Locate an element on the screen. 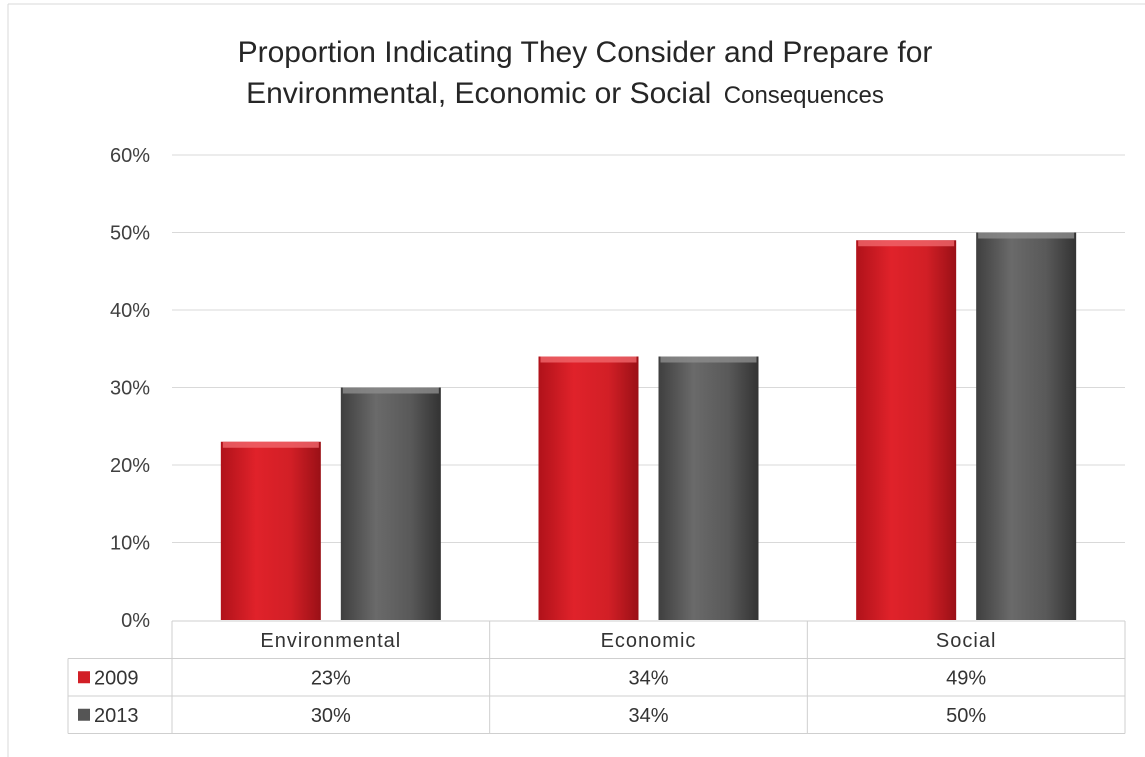 Image resolution: width=1145 pixels, height=757 pixels. data-label: 50% is located at coordinates (966, 716).